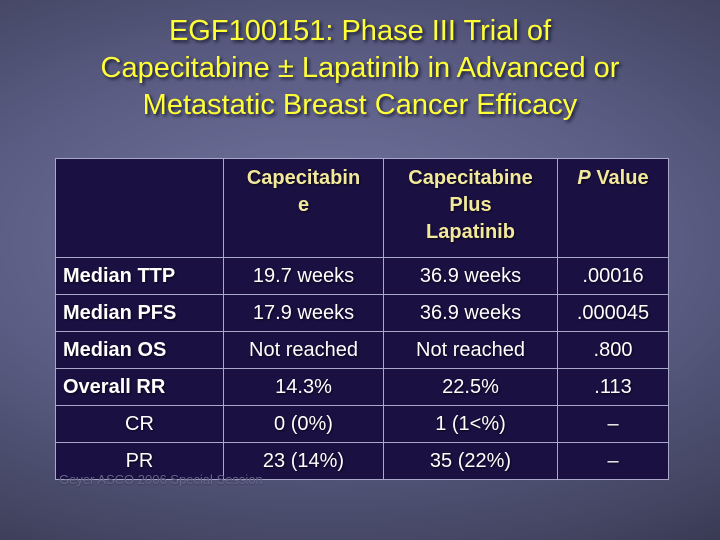 The width and height of the screenshot is (720, 540). Describe the element at coordinates (584, 178) in the screenshot. I see `p-value-italic-p: P` at that location.